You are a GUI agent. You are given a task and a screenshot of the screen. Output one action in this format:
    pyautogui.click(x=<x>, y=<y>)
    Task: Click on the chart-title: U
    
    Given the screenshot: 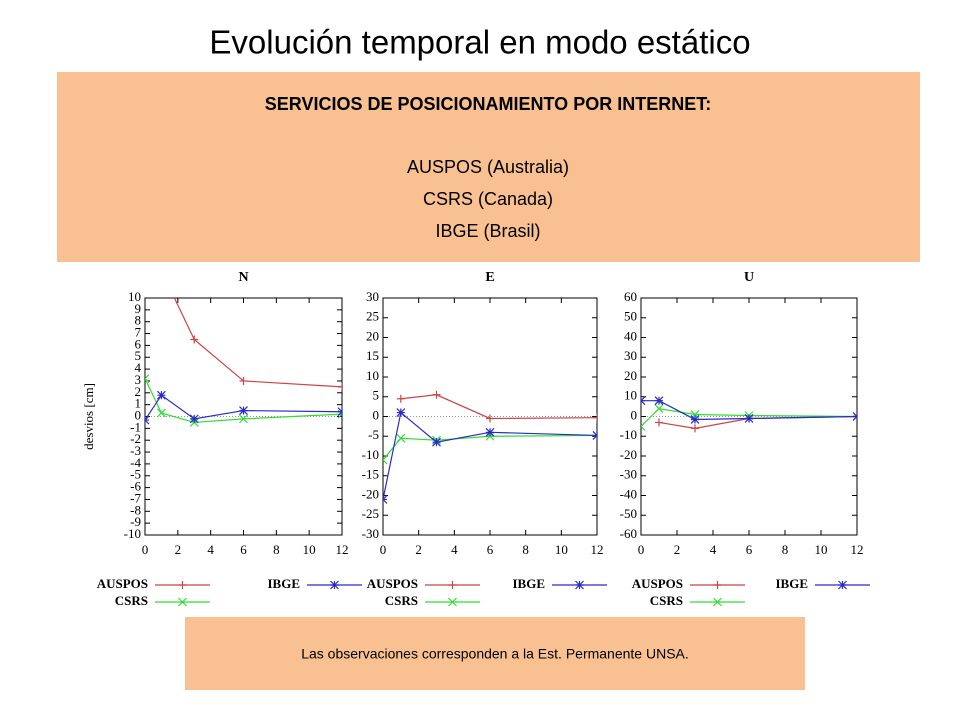 What is the action you would take?
    pyautogui.click(x=749, y=277)
    